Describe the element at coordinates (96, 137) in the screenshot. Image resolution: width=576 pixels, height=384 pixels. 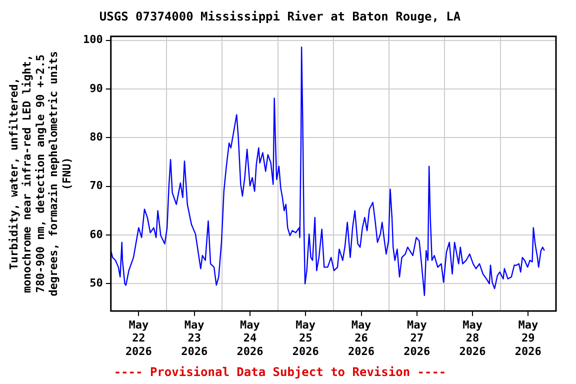
I see `y-tick-label: 80` at that location.